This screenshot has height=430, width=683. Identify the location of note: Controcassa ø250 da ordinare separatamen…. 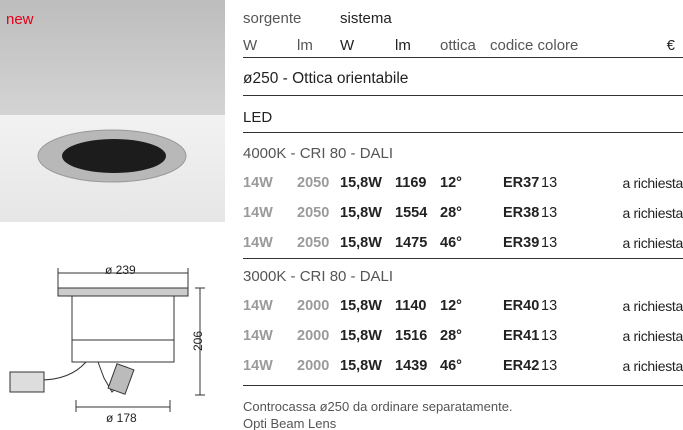
(378, 406).